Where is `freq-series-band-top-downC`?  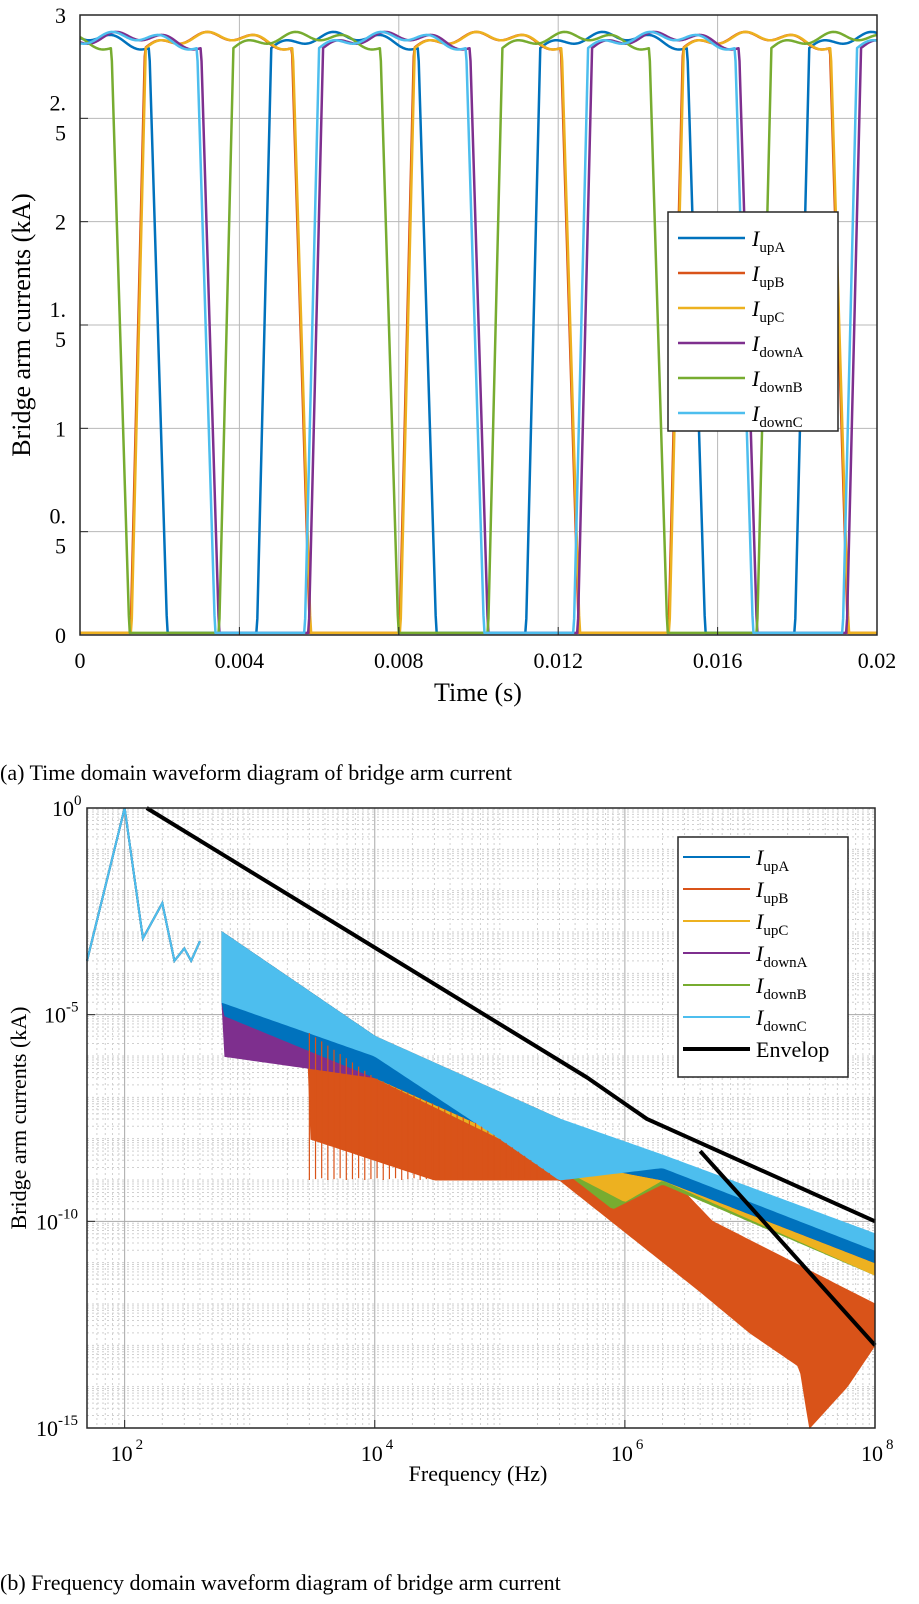
freq-series-band-top-downC is located at coordinates (548, 1091).